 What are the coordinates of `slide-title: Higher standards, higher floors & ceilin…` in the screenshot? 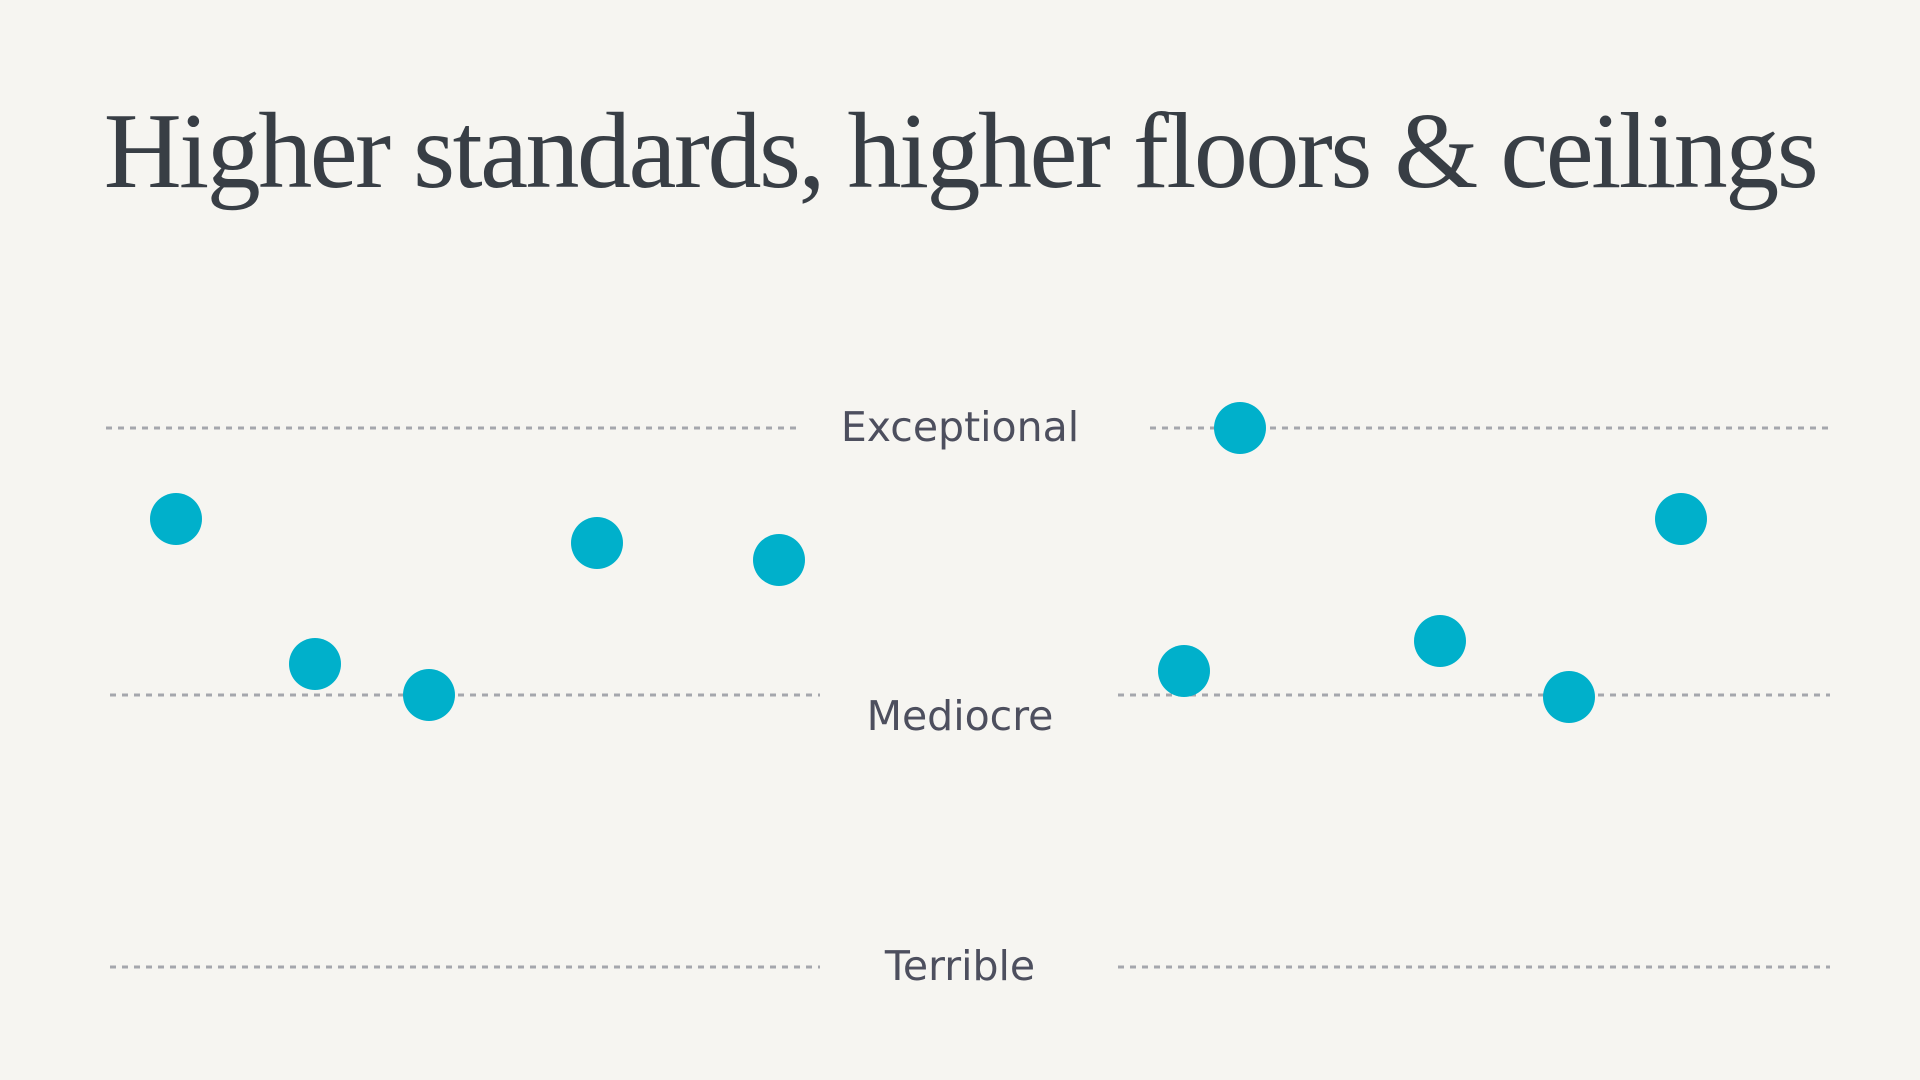 It's located at (961, 151).